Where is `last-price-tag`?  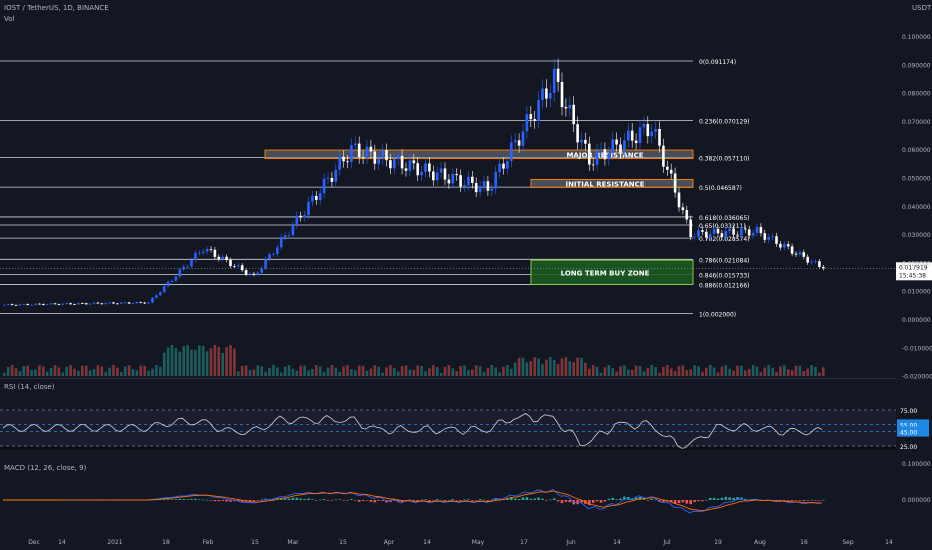
last-price-tag is located at coordinates (914, 271).